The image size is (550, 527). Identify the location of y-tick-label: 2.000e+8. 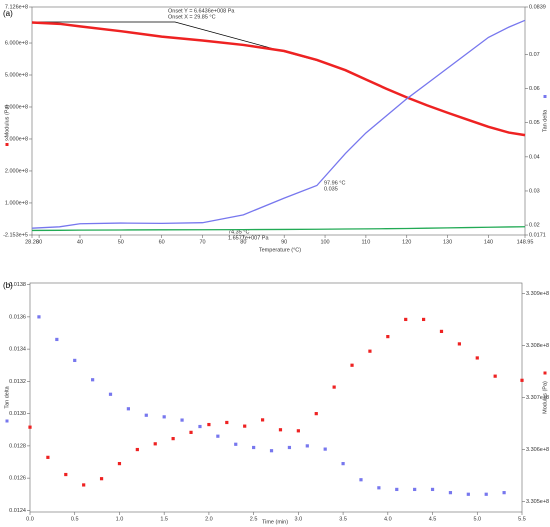
(16, 171).